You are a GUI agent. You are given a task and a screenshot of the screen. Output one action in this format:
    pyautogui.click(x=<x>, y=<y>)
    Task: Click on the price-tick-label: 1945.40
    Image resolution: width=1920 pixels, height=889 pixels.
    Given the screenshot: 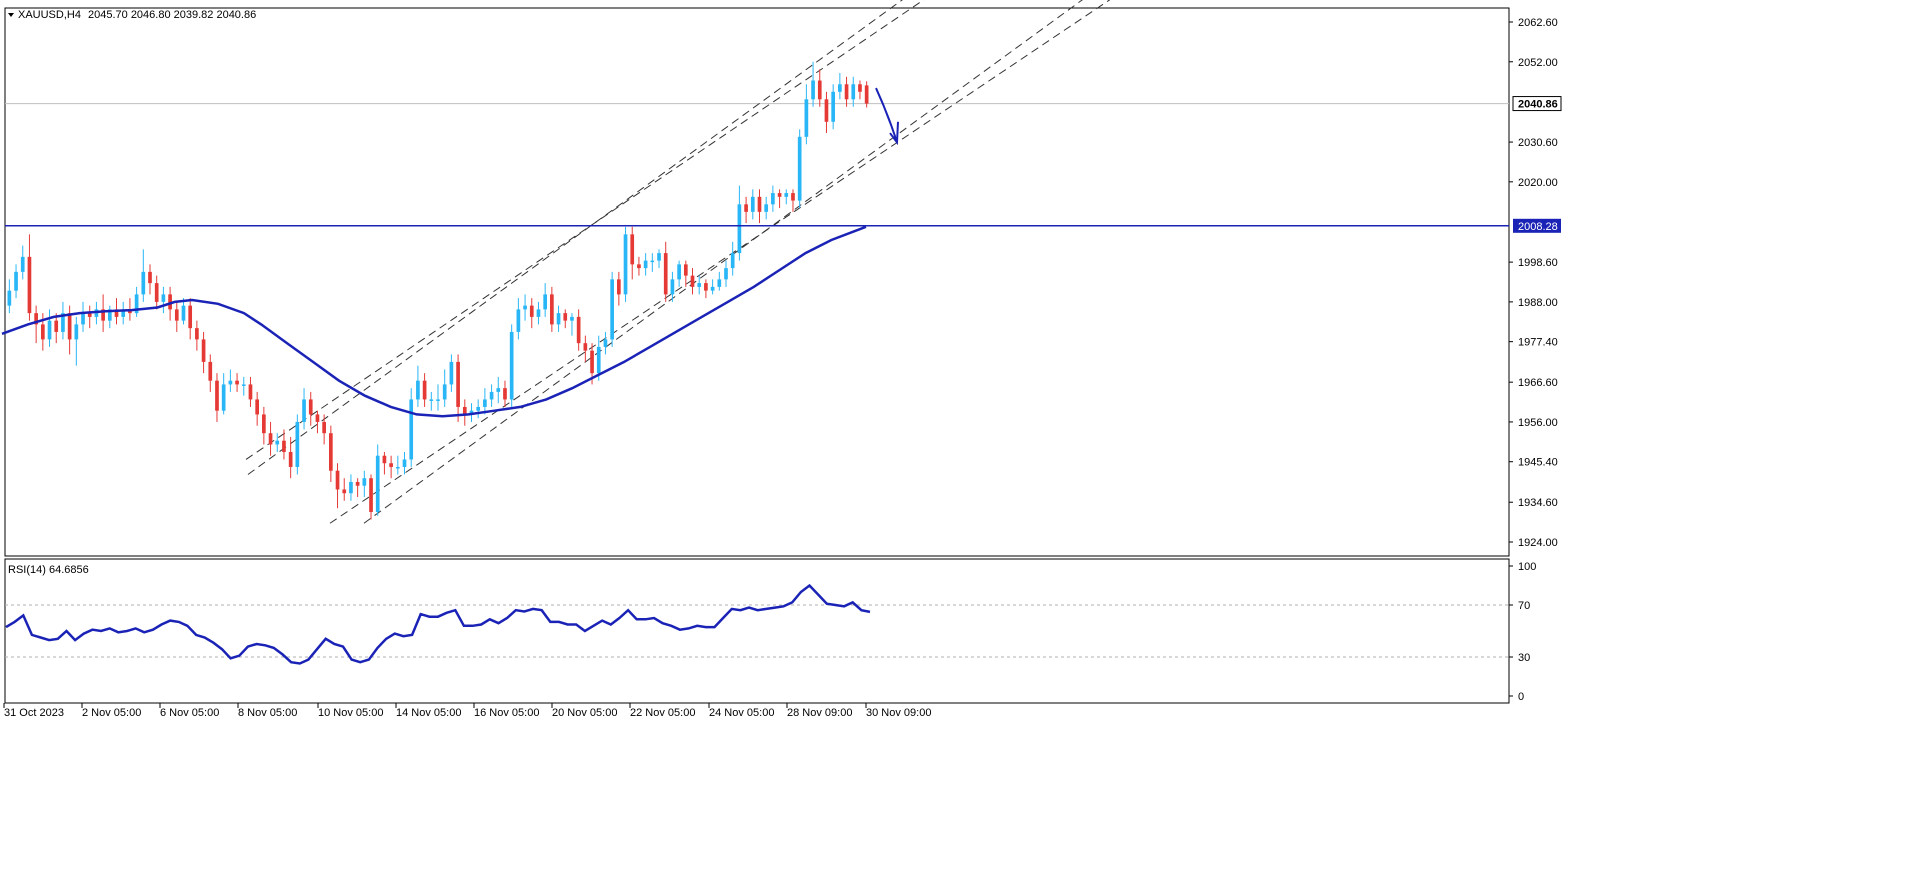 What is the action you would take?
    pyautogui.click(x=1538, y=463)
    